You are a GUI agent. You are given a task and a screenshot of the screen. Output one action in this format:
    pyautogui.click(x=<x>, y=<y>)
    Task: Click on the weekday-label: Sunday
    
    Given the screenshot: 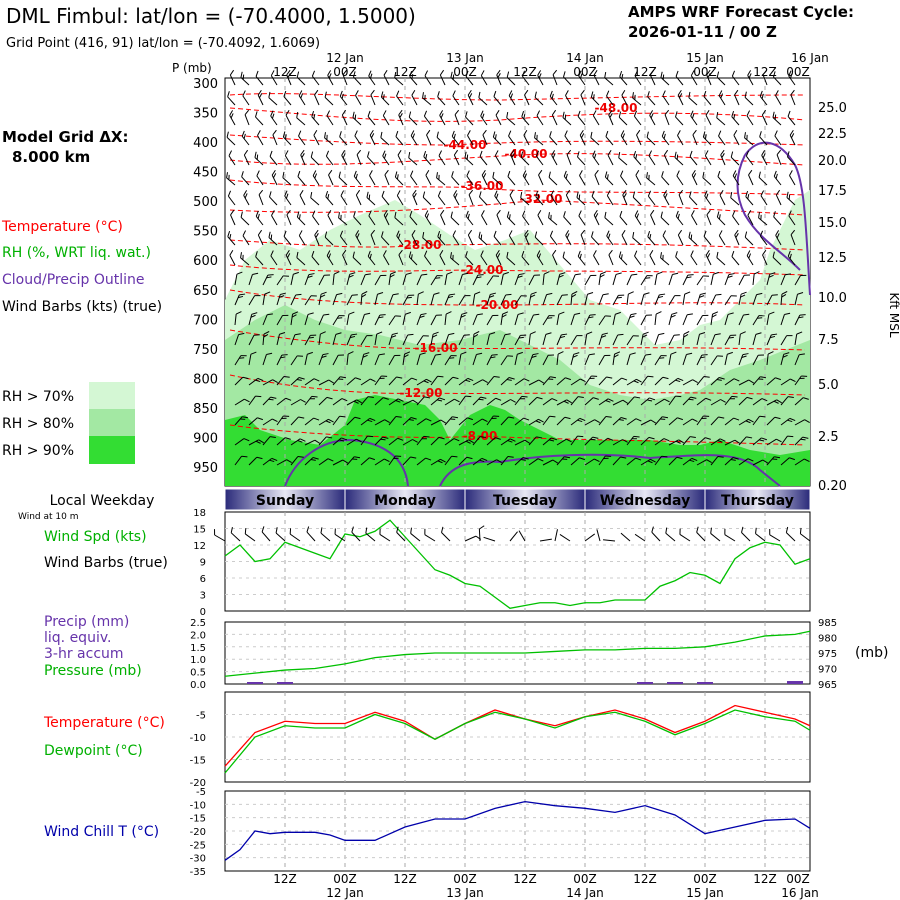 What is the action you would take?
    pyautogui.click(x=285, y=501)
    